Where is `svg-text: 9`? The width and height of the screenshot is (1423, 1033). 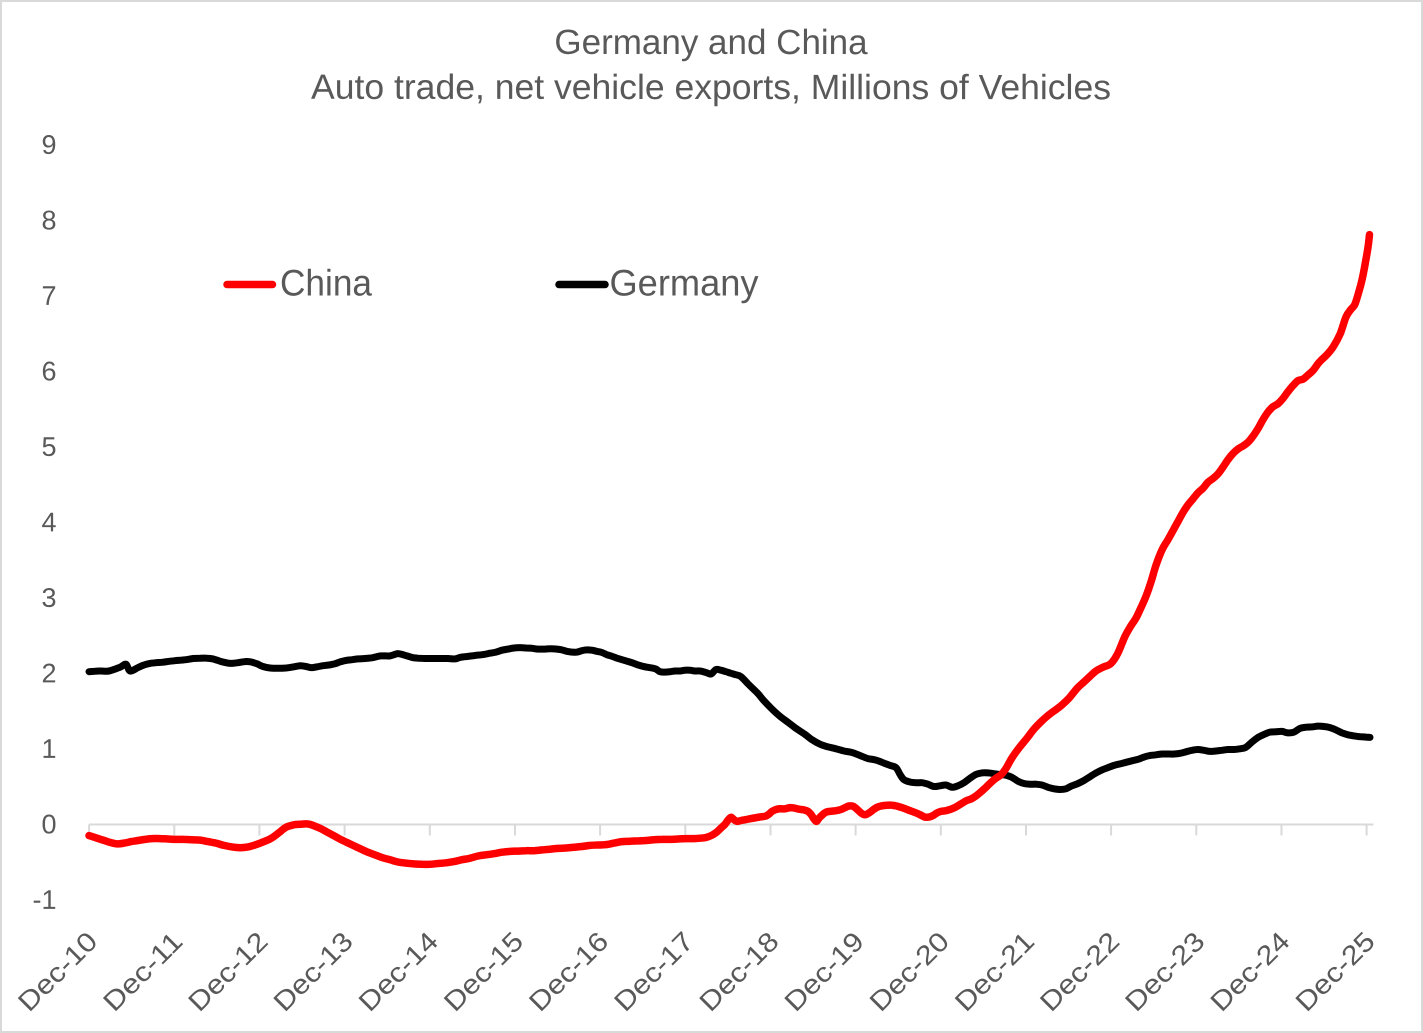 svg-text: 9 is located at coordinates (48, 145).